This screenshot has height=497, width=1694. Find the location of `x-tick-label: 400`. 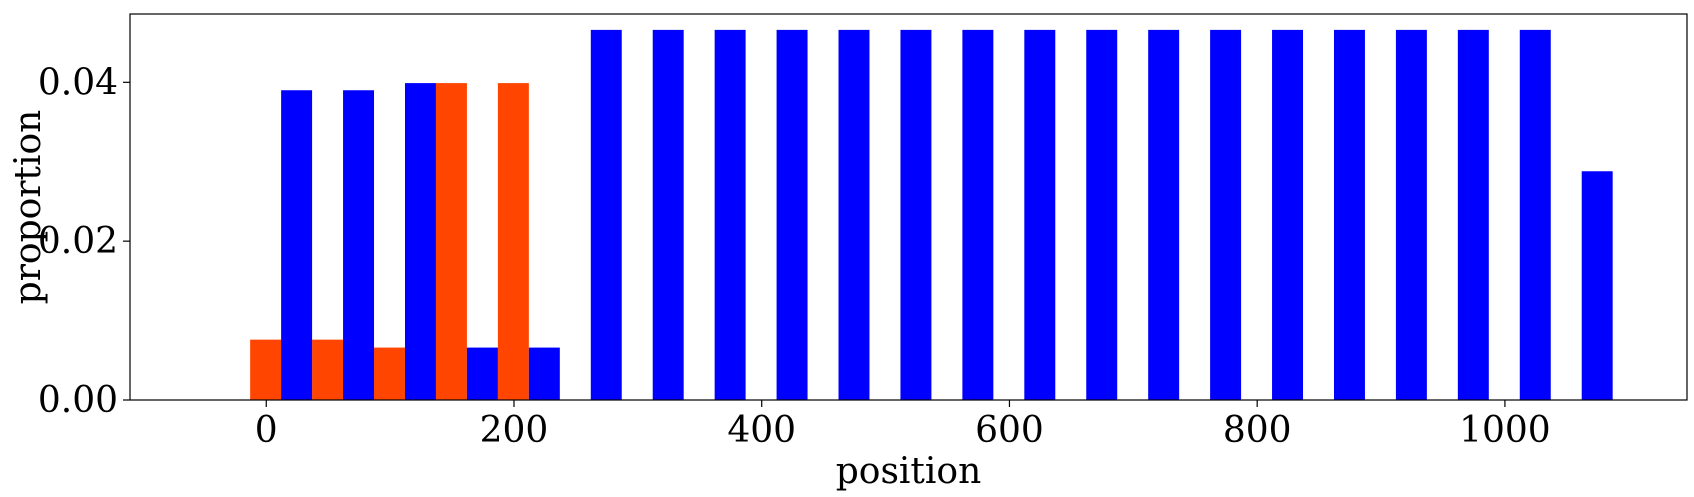

x-tick-label: 400 is located at coordinates (761, 430).